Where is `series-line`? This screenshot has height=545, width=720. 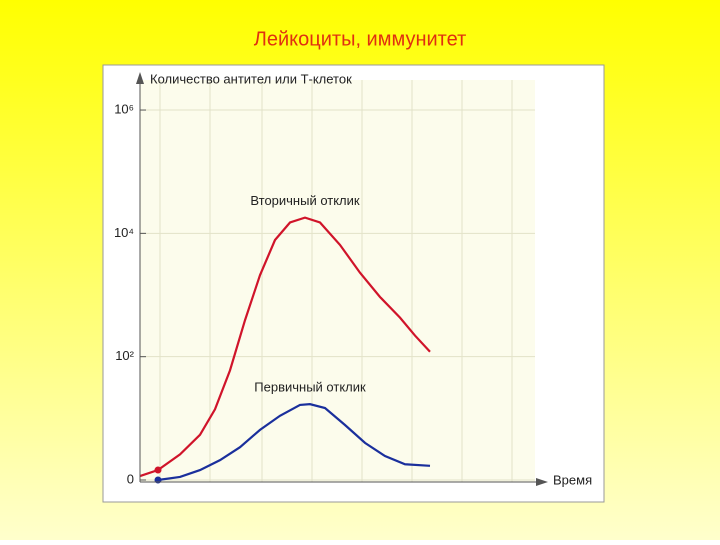 series-line is located at coordinates (294, 442).